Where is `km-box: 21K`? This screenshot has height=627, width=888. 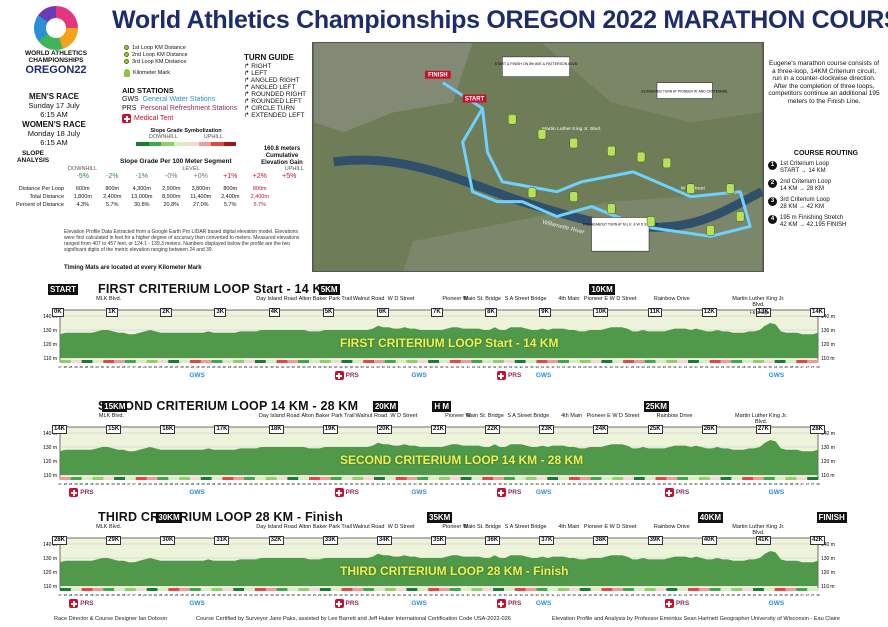
km-box: 21K is located at coordinates (439, 429).